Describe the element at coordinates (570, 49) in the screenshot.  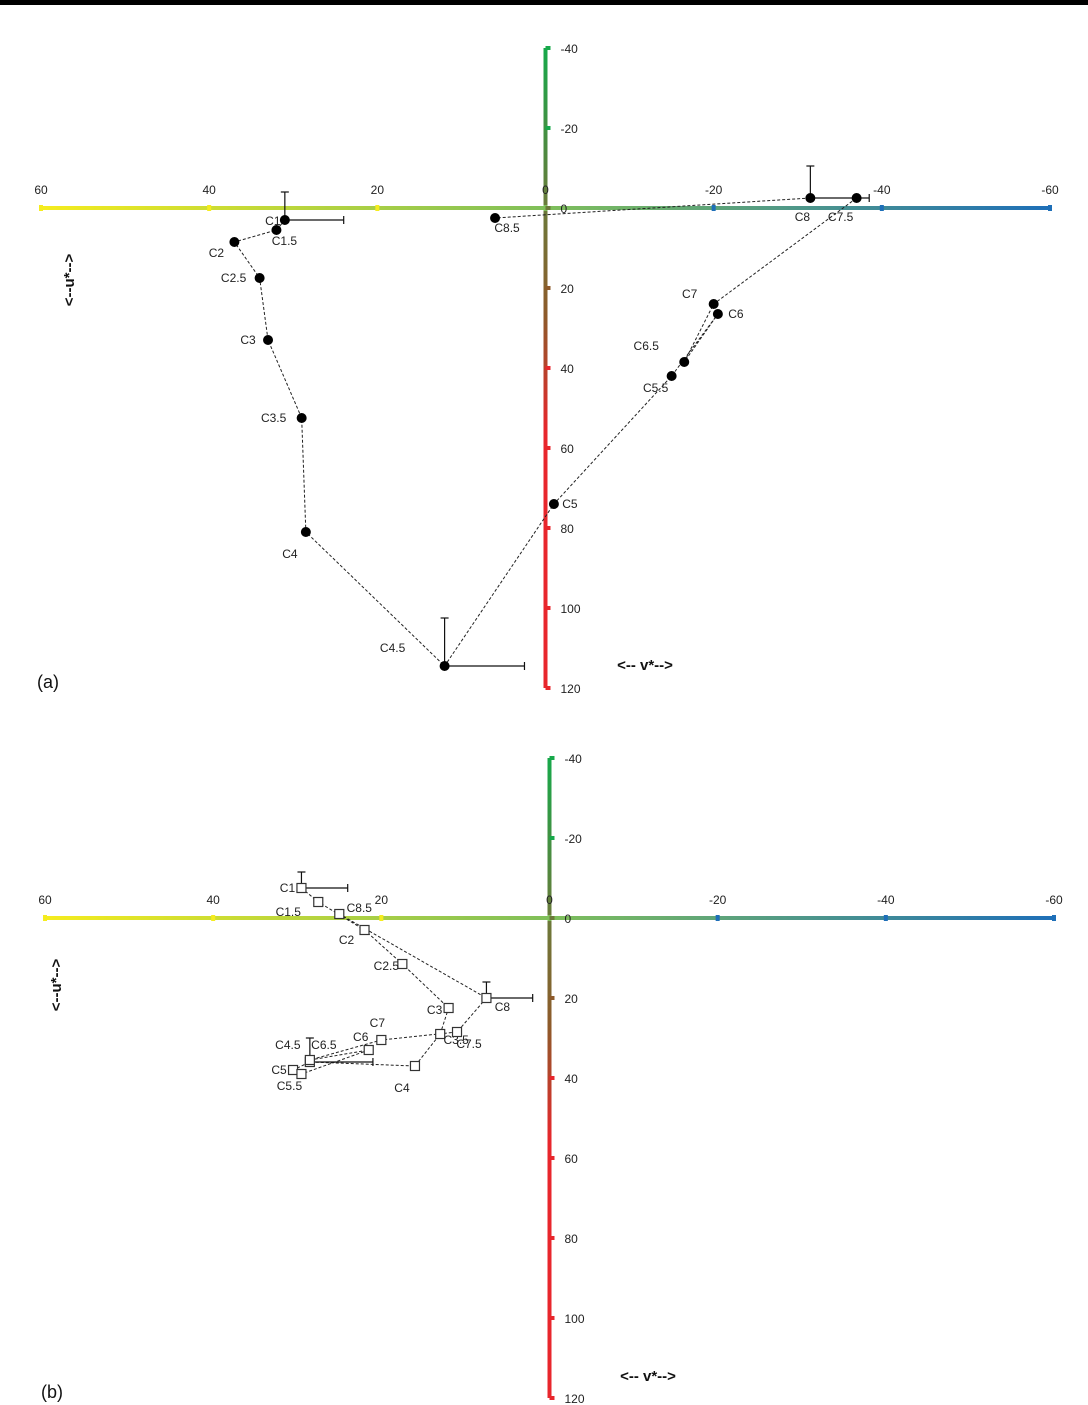
I see `y-tick-label: -40` at that location.